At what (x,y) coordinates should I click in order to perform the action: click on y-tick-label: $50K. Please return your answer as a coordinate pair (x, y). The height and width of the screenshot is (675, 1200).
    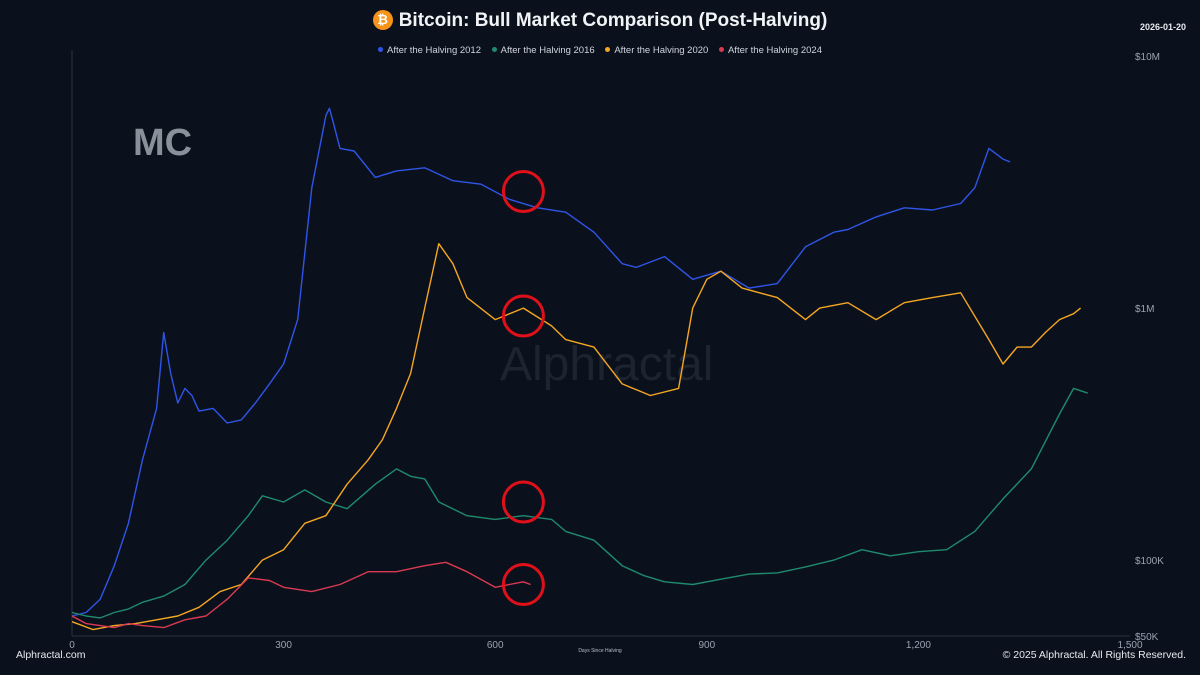
    Looking at the image, I should click on (1147, 637).